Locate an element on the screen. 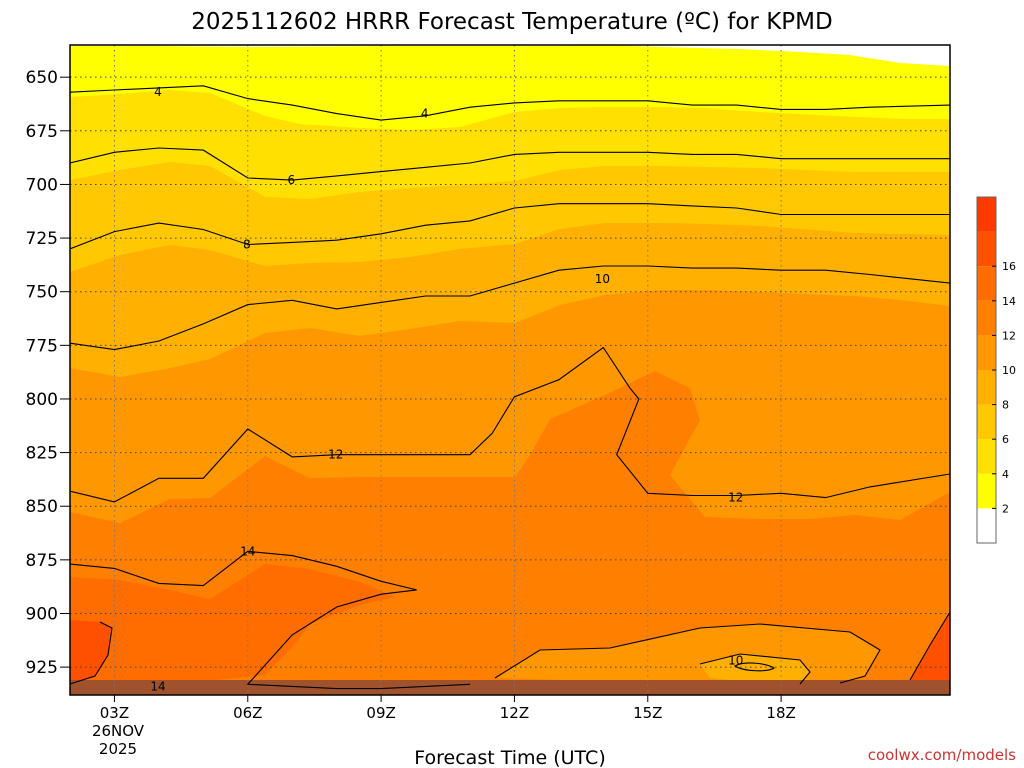 The image size is (1024, 768). y-tick-label: 800 is located at coordinates (42, 400).